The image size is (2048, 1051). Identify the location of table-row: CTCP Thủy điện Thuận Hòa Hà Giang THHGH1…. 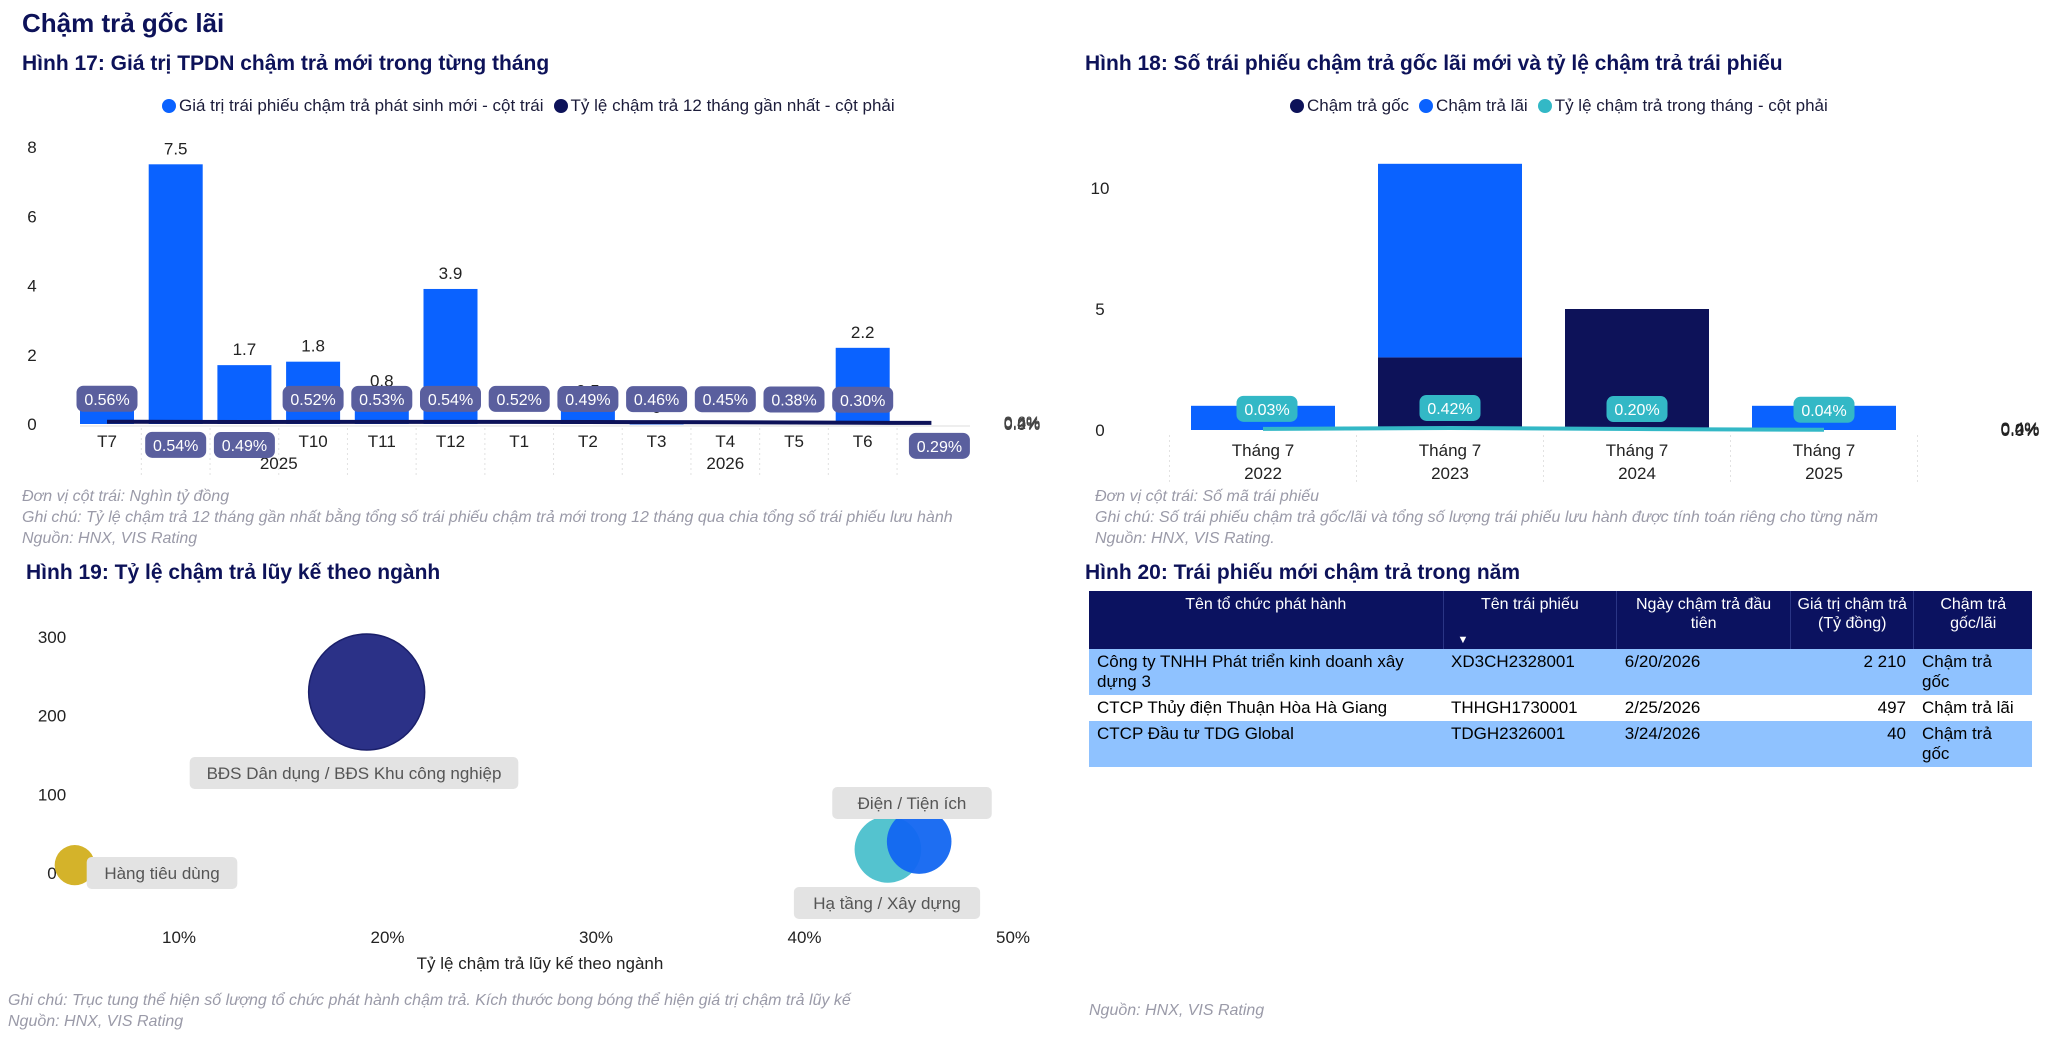
(1560, 708).